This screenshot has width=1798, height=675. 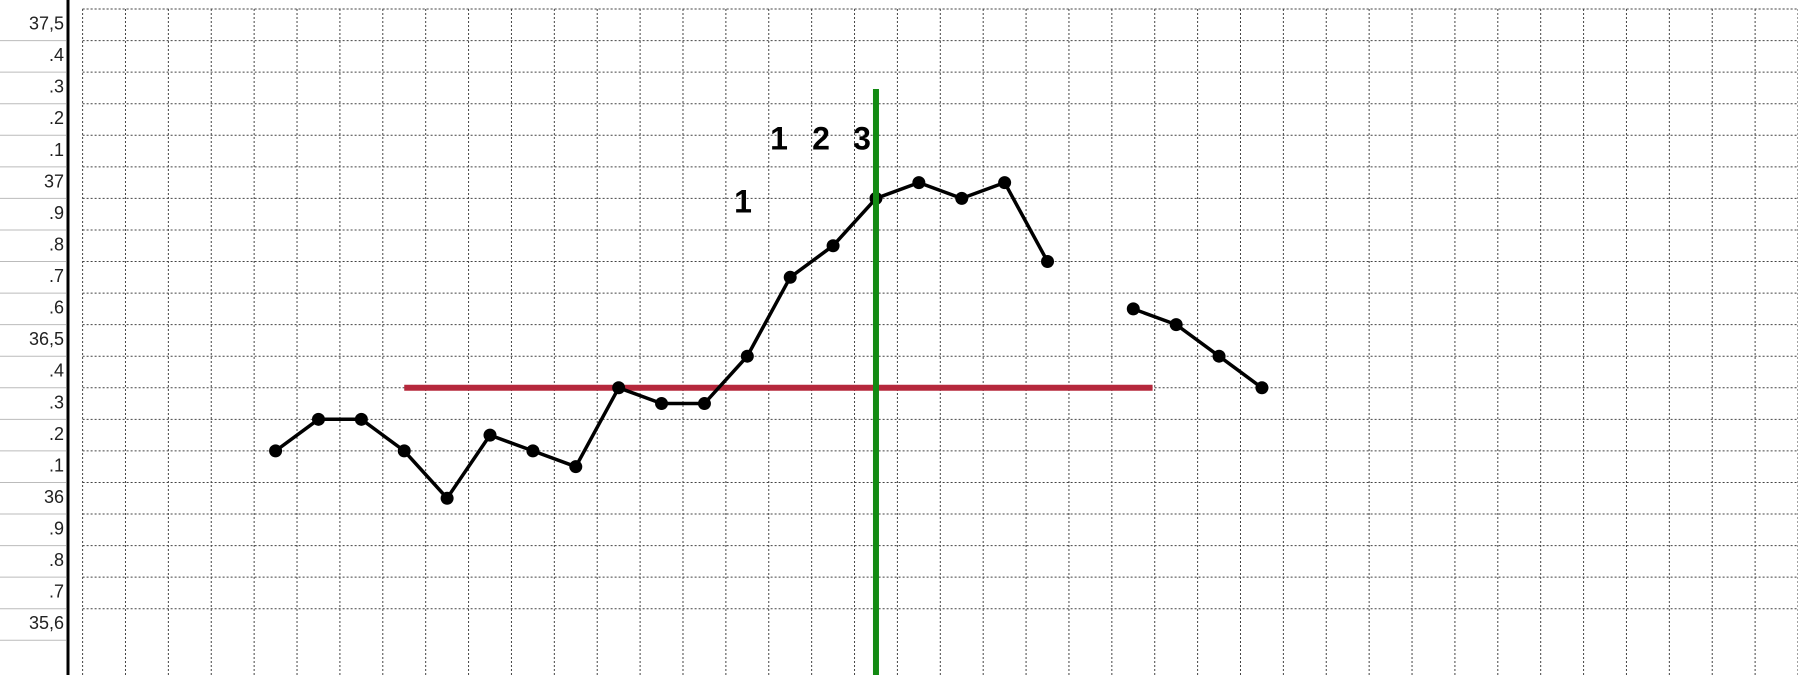 I want to click on y-tick-label: 36, so click(x=54, y=497).